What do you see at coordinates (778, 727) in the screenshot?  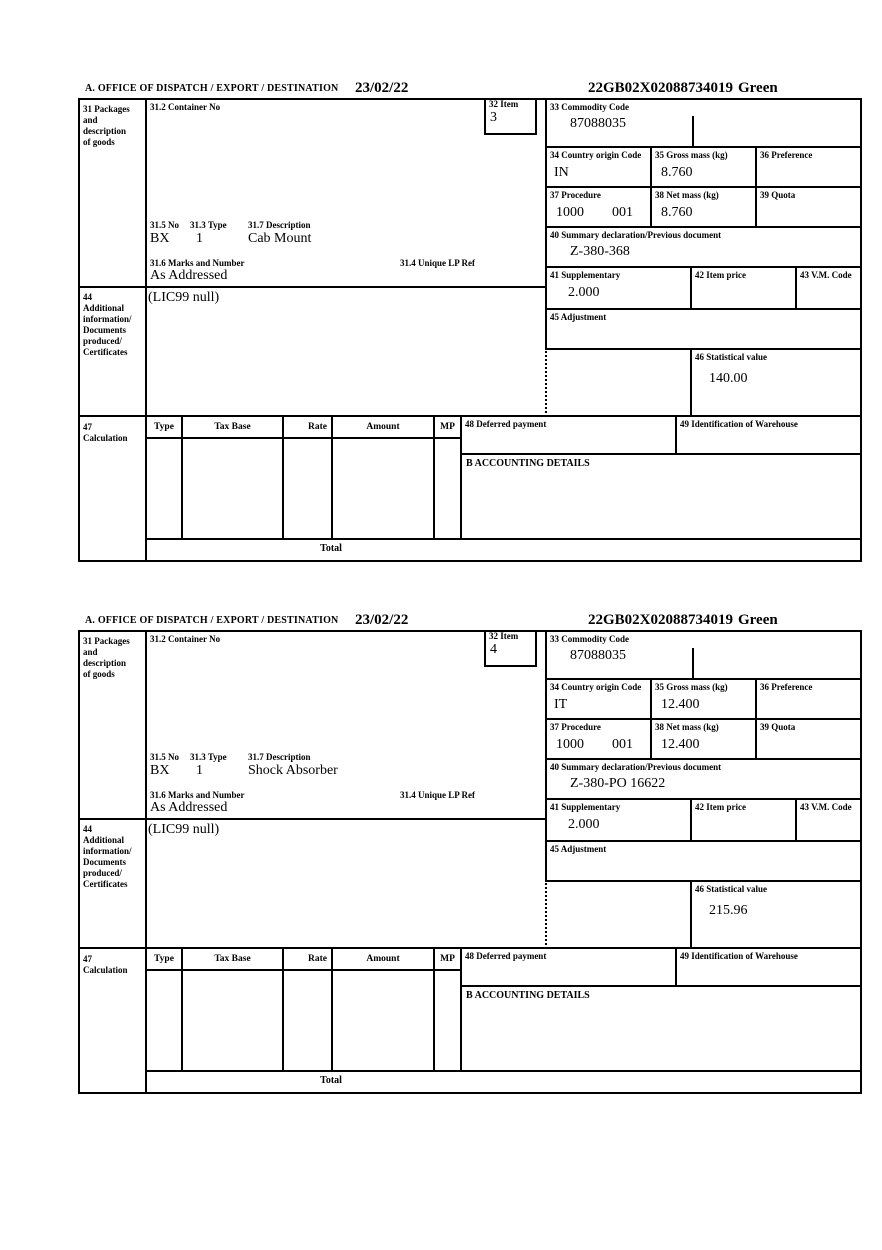 I see `quota-label: 39 Quota` at bounding box center [778, 727].